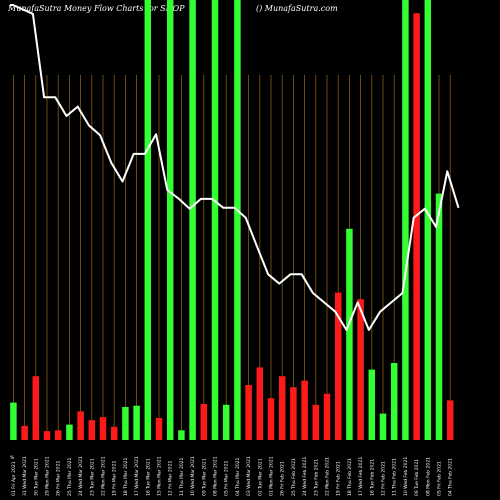 The height and width of the screenshot is (500, 500). What do you see at coordinates (417, 477) in the screenshot?
I see `x-tick-label: 09 Tue Feb 2021` at bounding box center [417, 477].